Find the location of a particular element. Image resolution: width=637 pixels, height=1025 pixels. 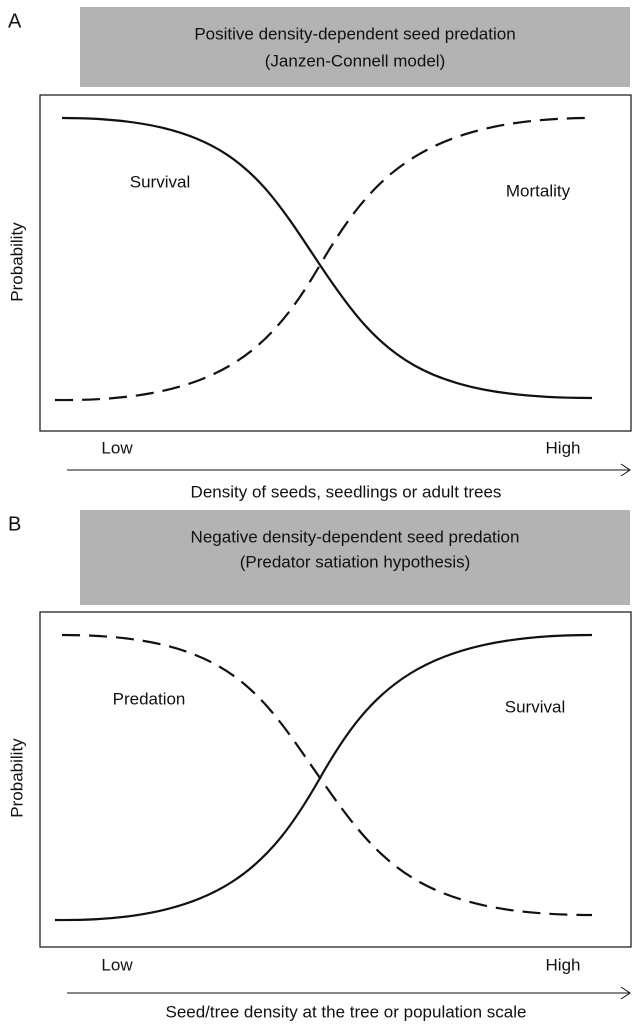

title-line: (Predator satiation hypothesis) is located at coordinates (355, 561).